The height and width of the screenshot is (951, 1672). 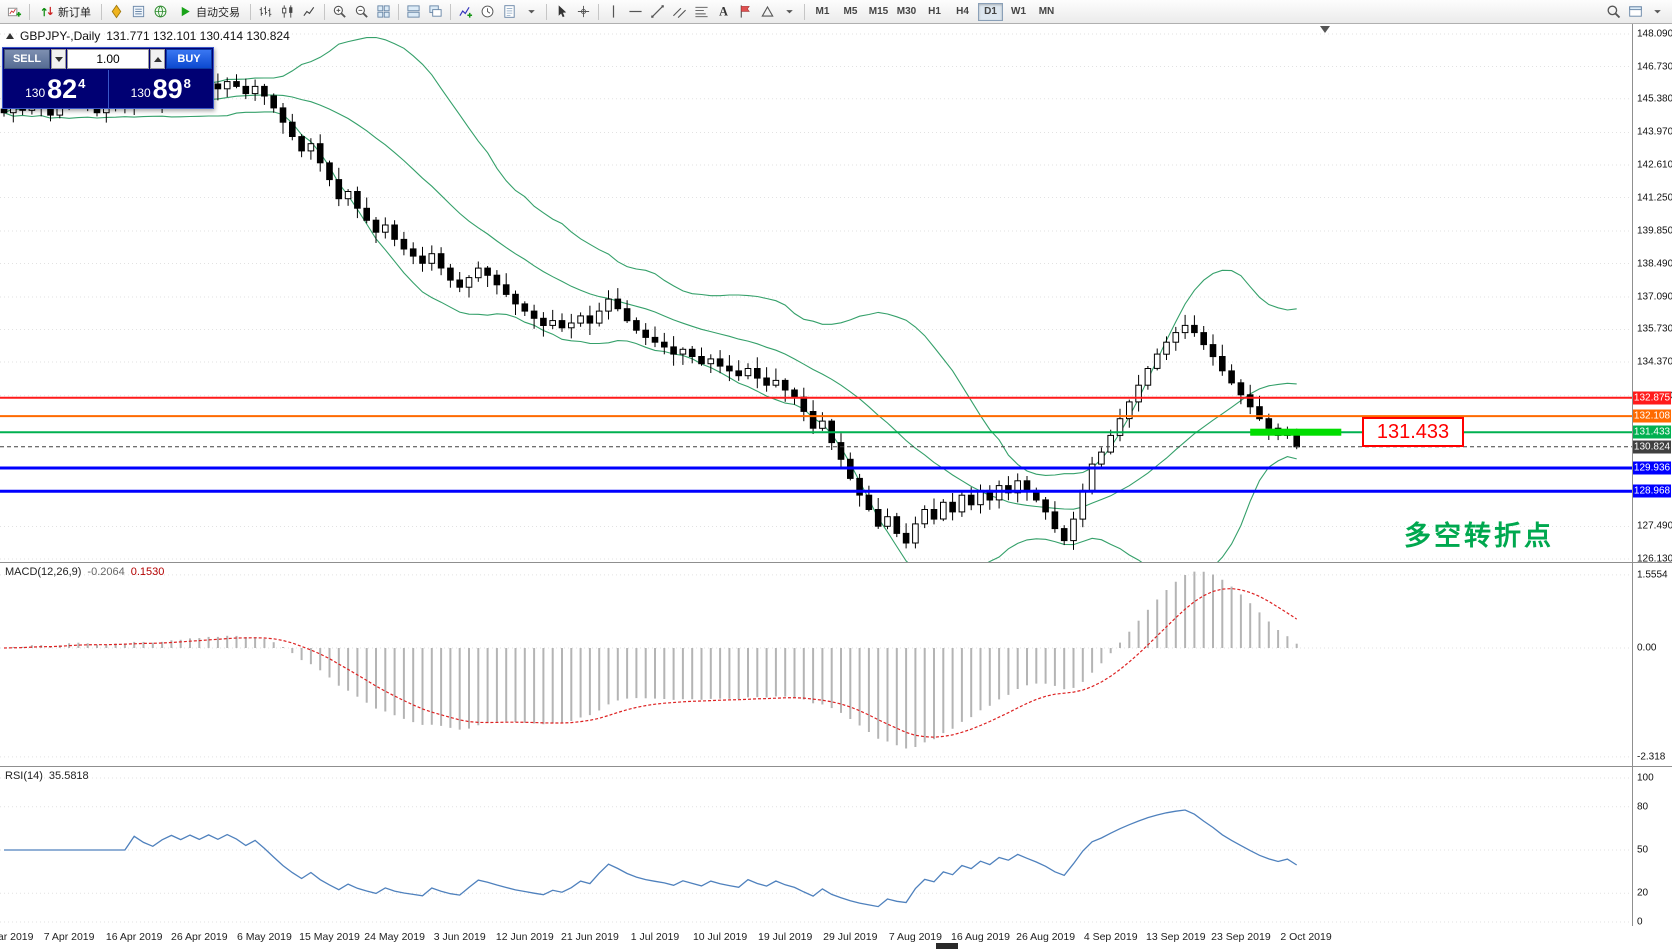 What do you see at coordinates (785, 937) in the screenshot?
I see `date-axis-label: 19 Jul 2019` at bounding box center [785, 937].